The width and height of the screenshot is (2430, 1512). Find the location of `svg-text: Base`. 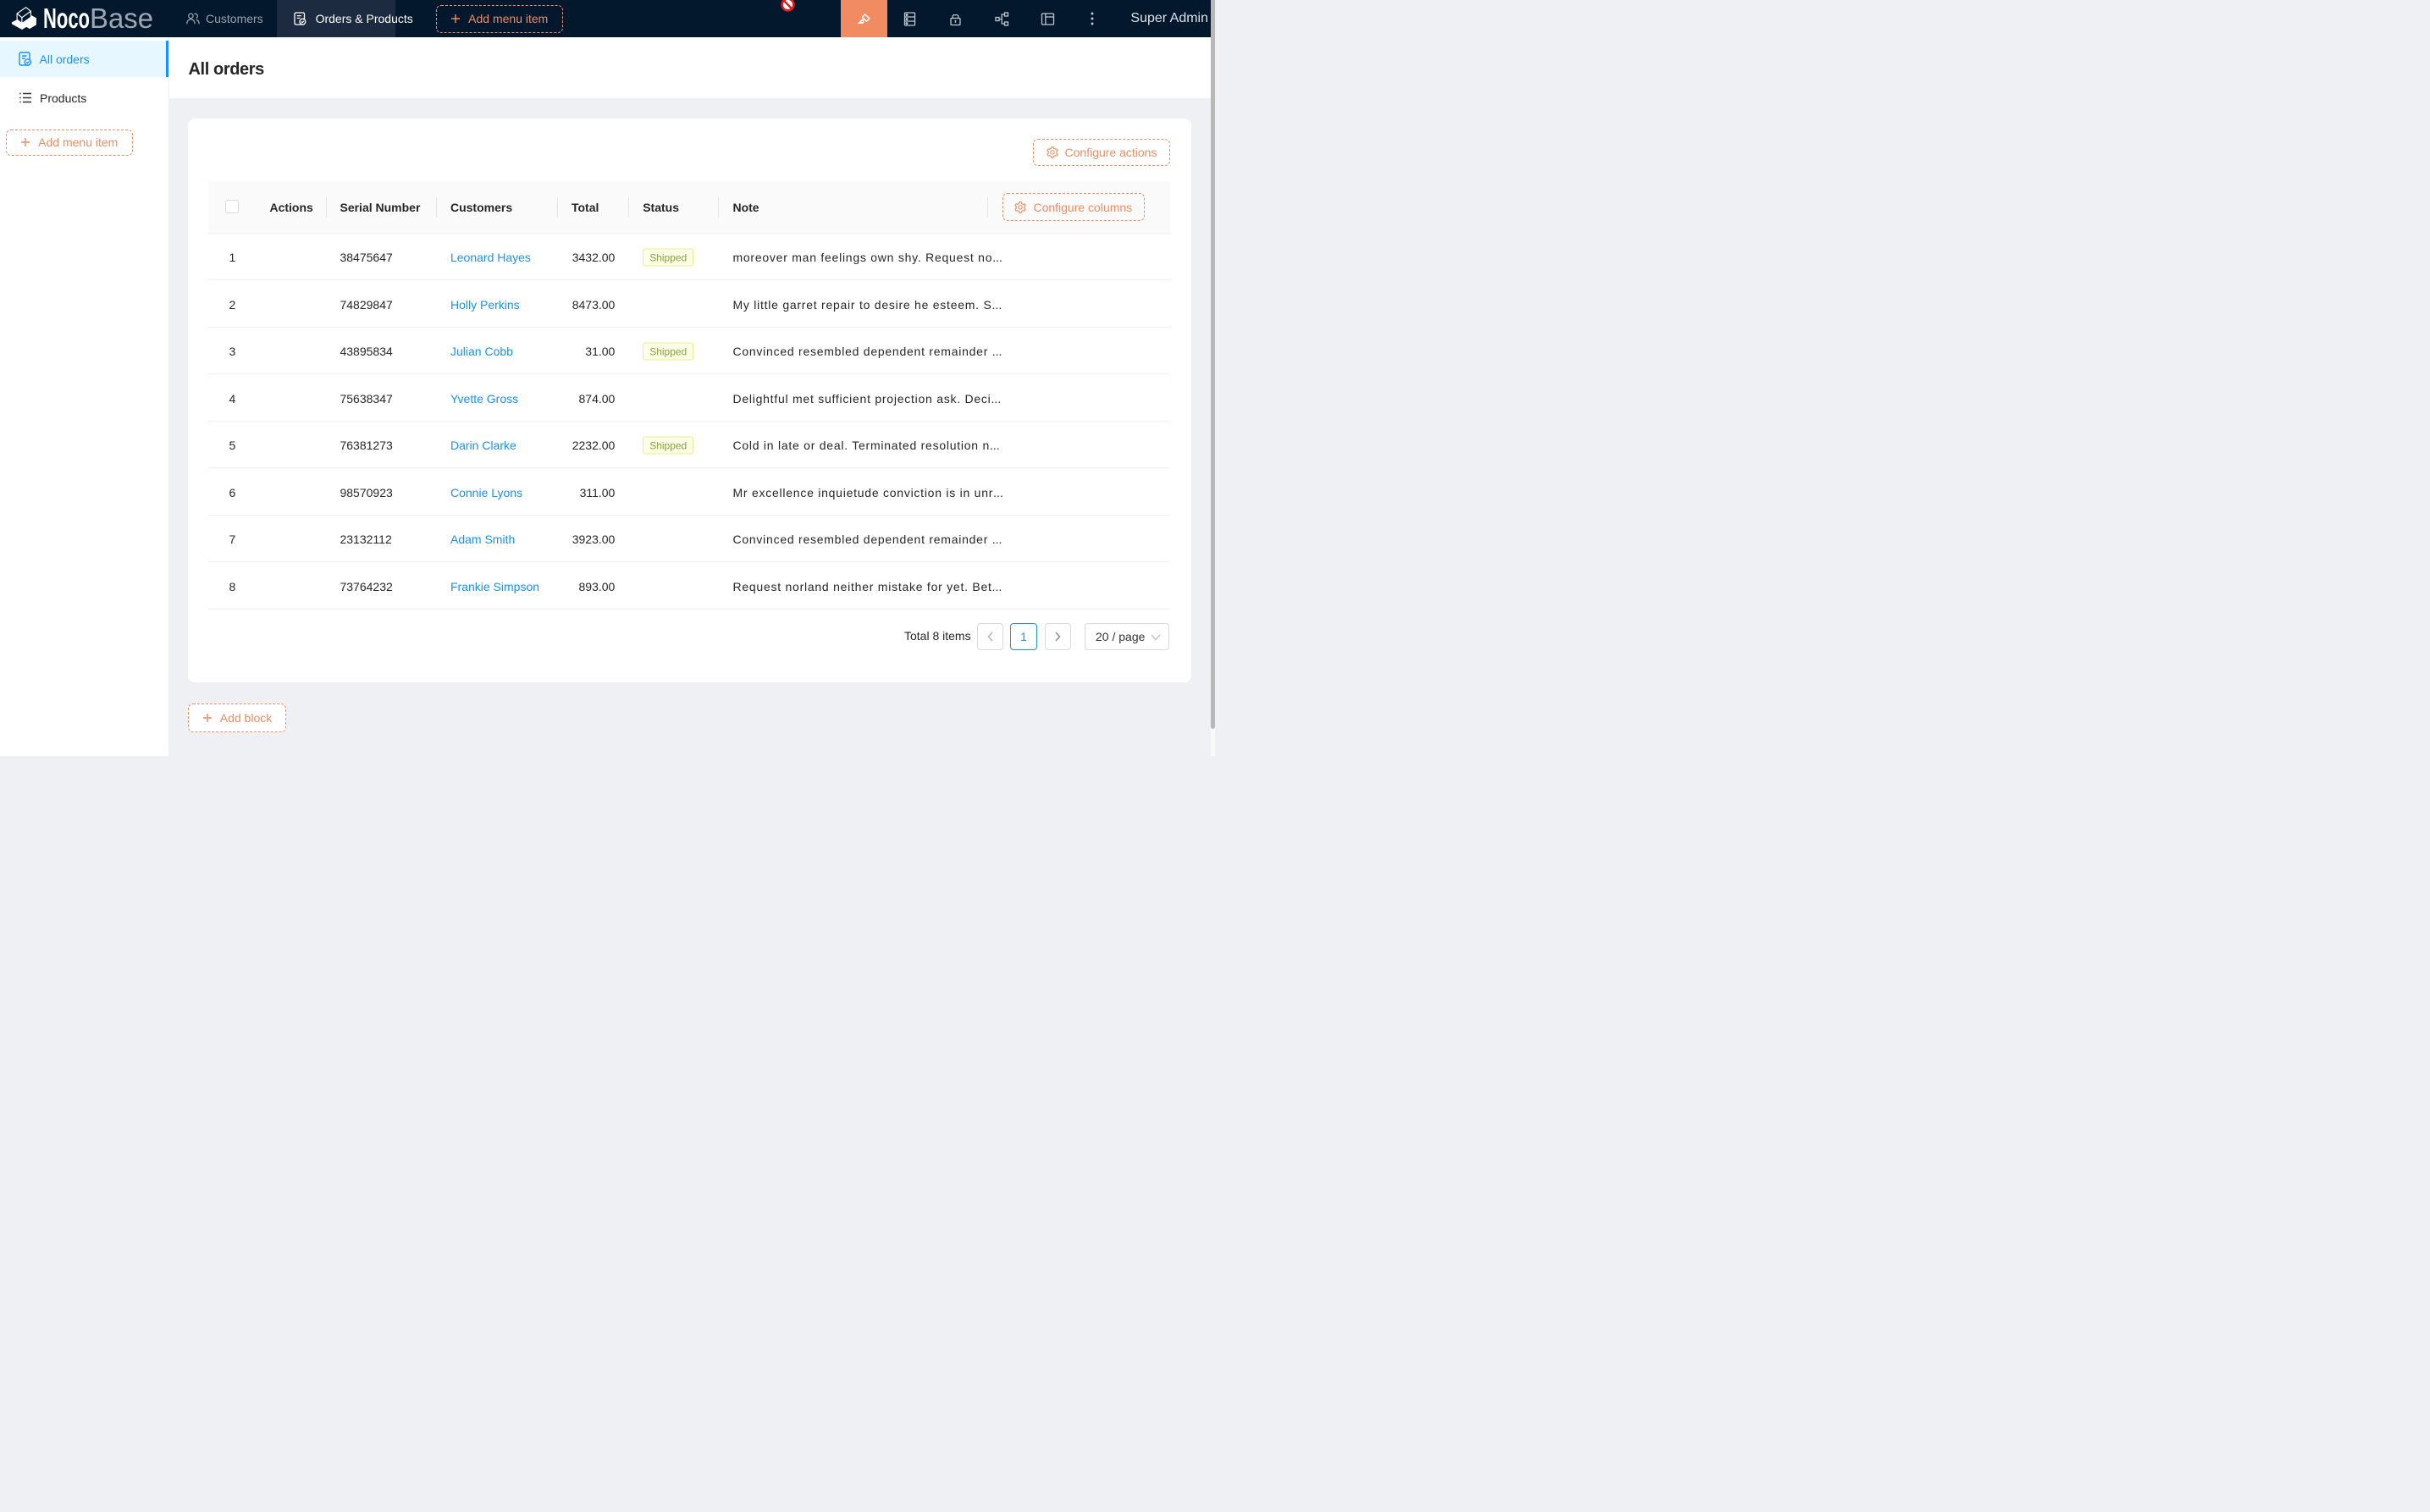

svg-text: Base is located at coordinates (121, 18).